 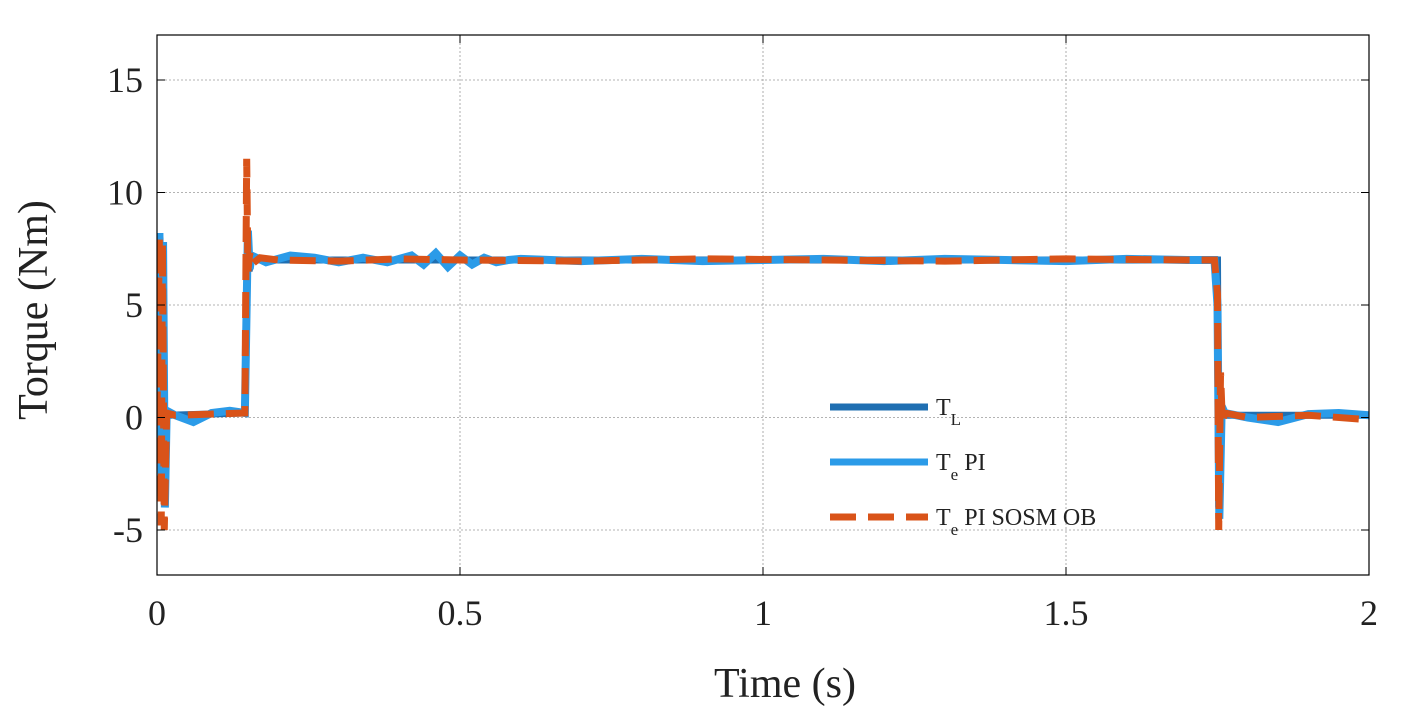 What do you see at coordinates (125, 193) in the screenshot?
I see `y-tick-label: 10` at bounding box center [125, 193].